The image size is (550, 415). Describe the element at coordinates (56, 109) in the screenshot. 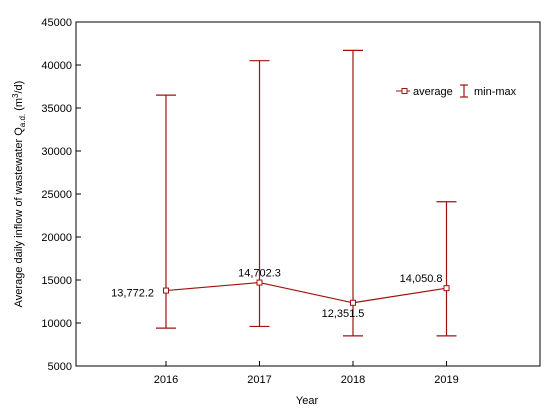

I see `y-tick-label: 35000` at that location.